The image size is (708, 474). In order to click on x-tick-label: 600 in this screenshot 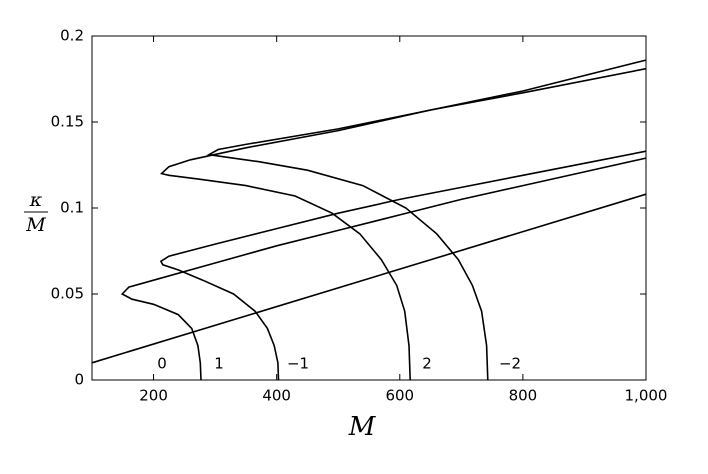, I will do `click(399, 396)`.